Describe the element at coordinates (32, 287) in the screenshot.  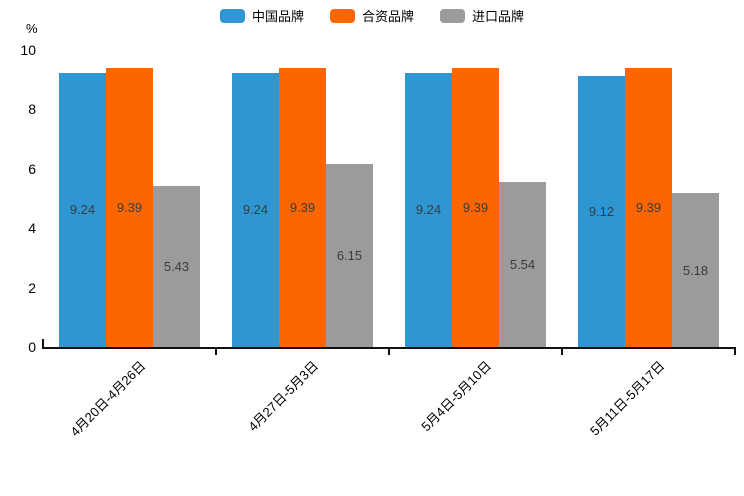
I see `y-axis-tick-label: 2` at that location.